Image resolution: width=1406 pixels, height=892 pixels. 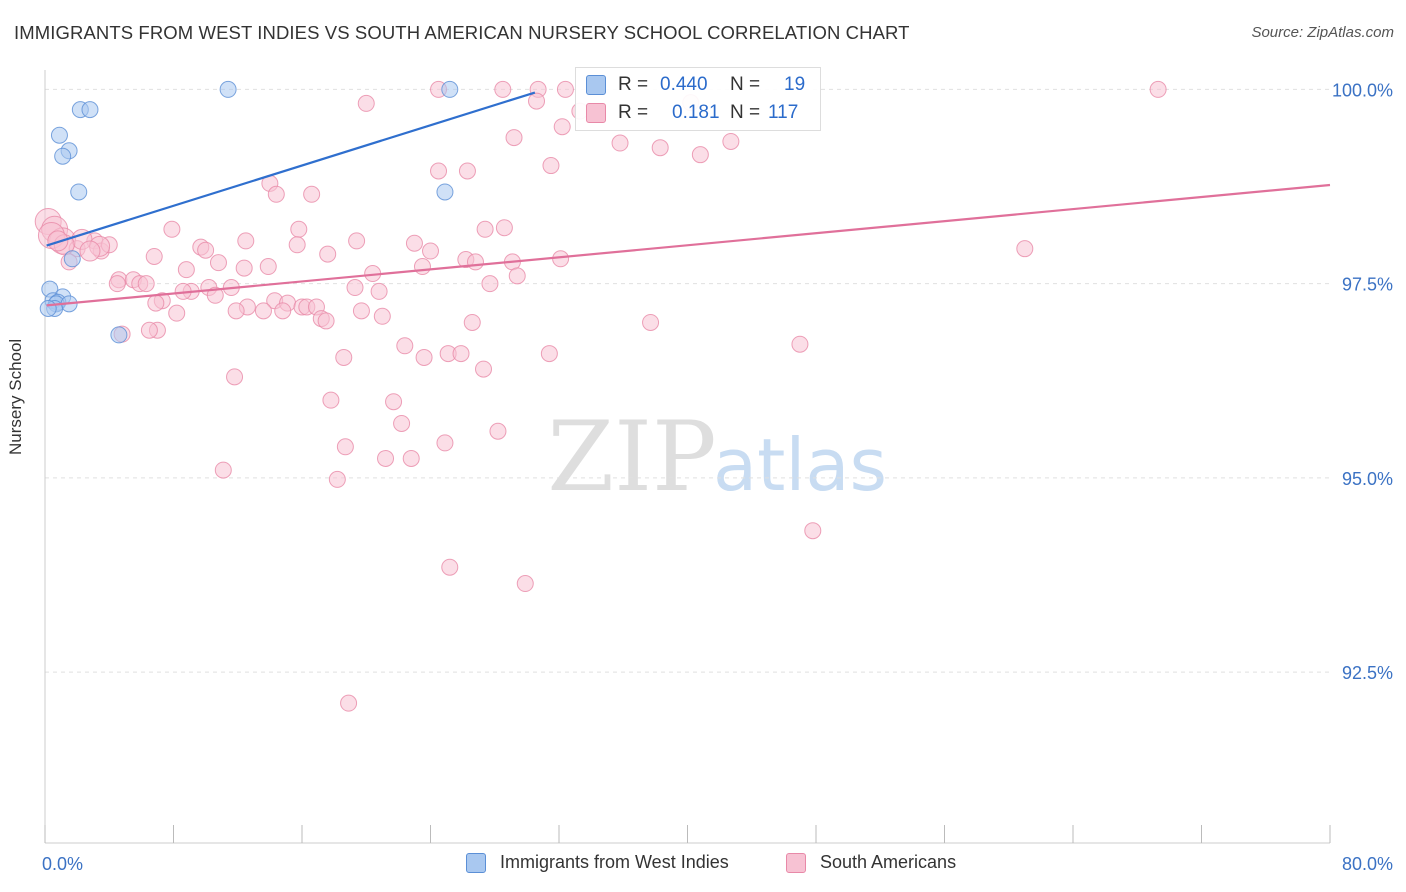 What do you see at coordinates (795, 84) in the screenshot?
I see `legend-n-value: 19` at bounding box center [795, 84].